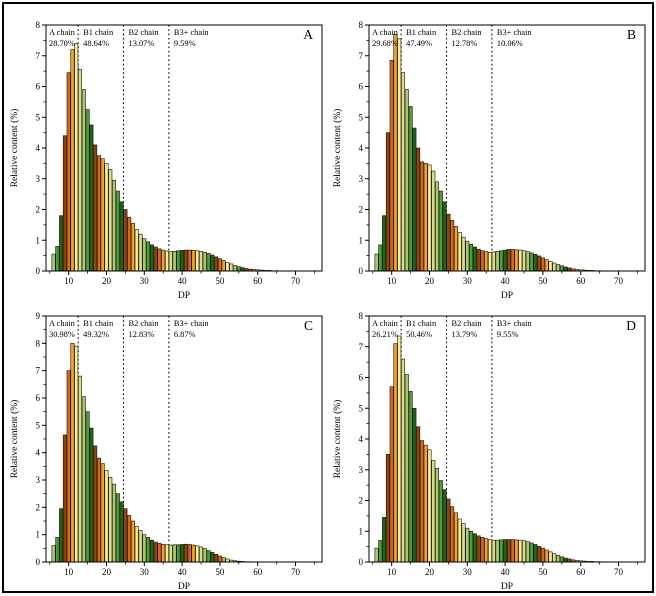 The image size is (656, 596). I want to click on y-tick-label: 0, so click(361, 562).